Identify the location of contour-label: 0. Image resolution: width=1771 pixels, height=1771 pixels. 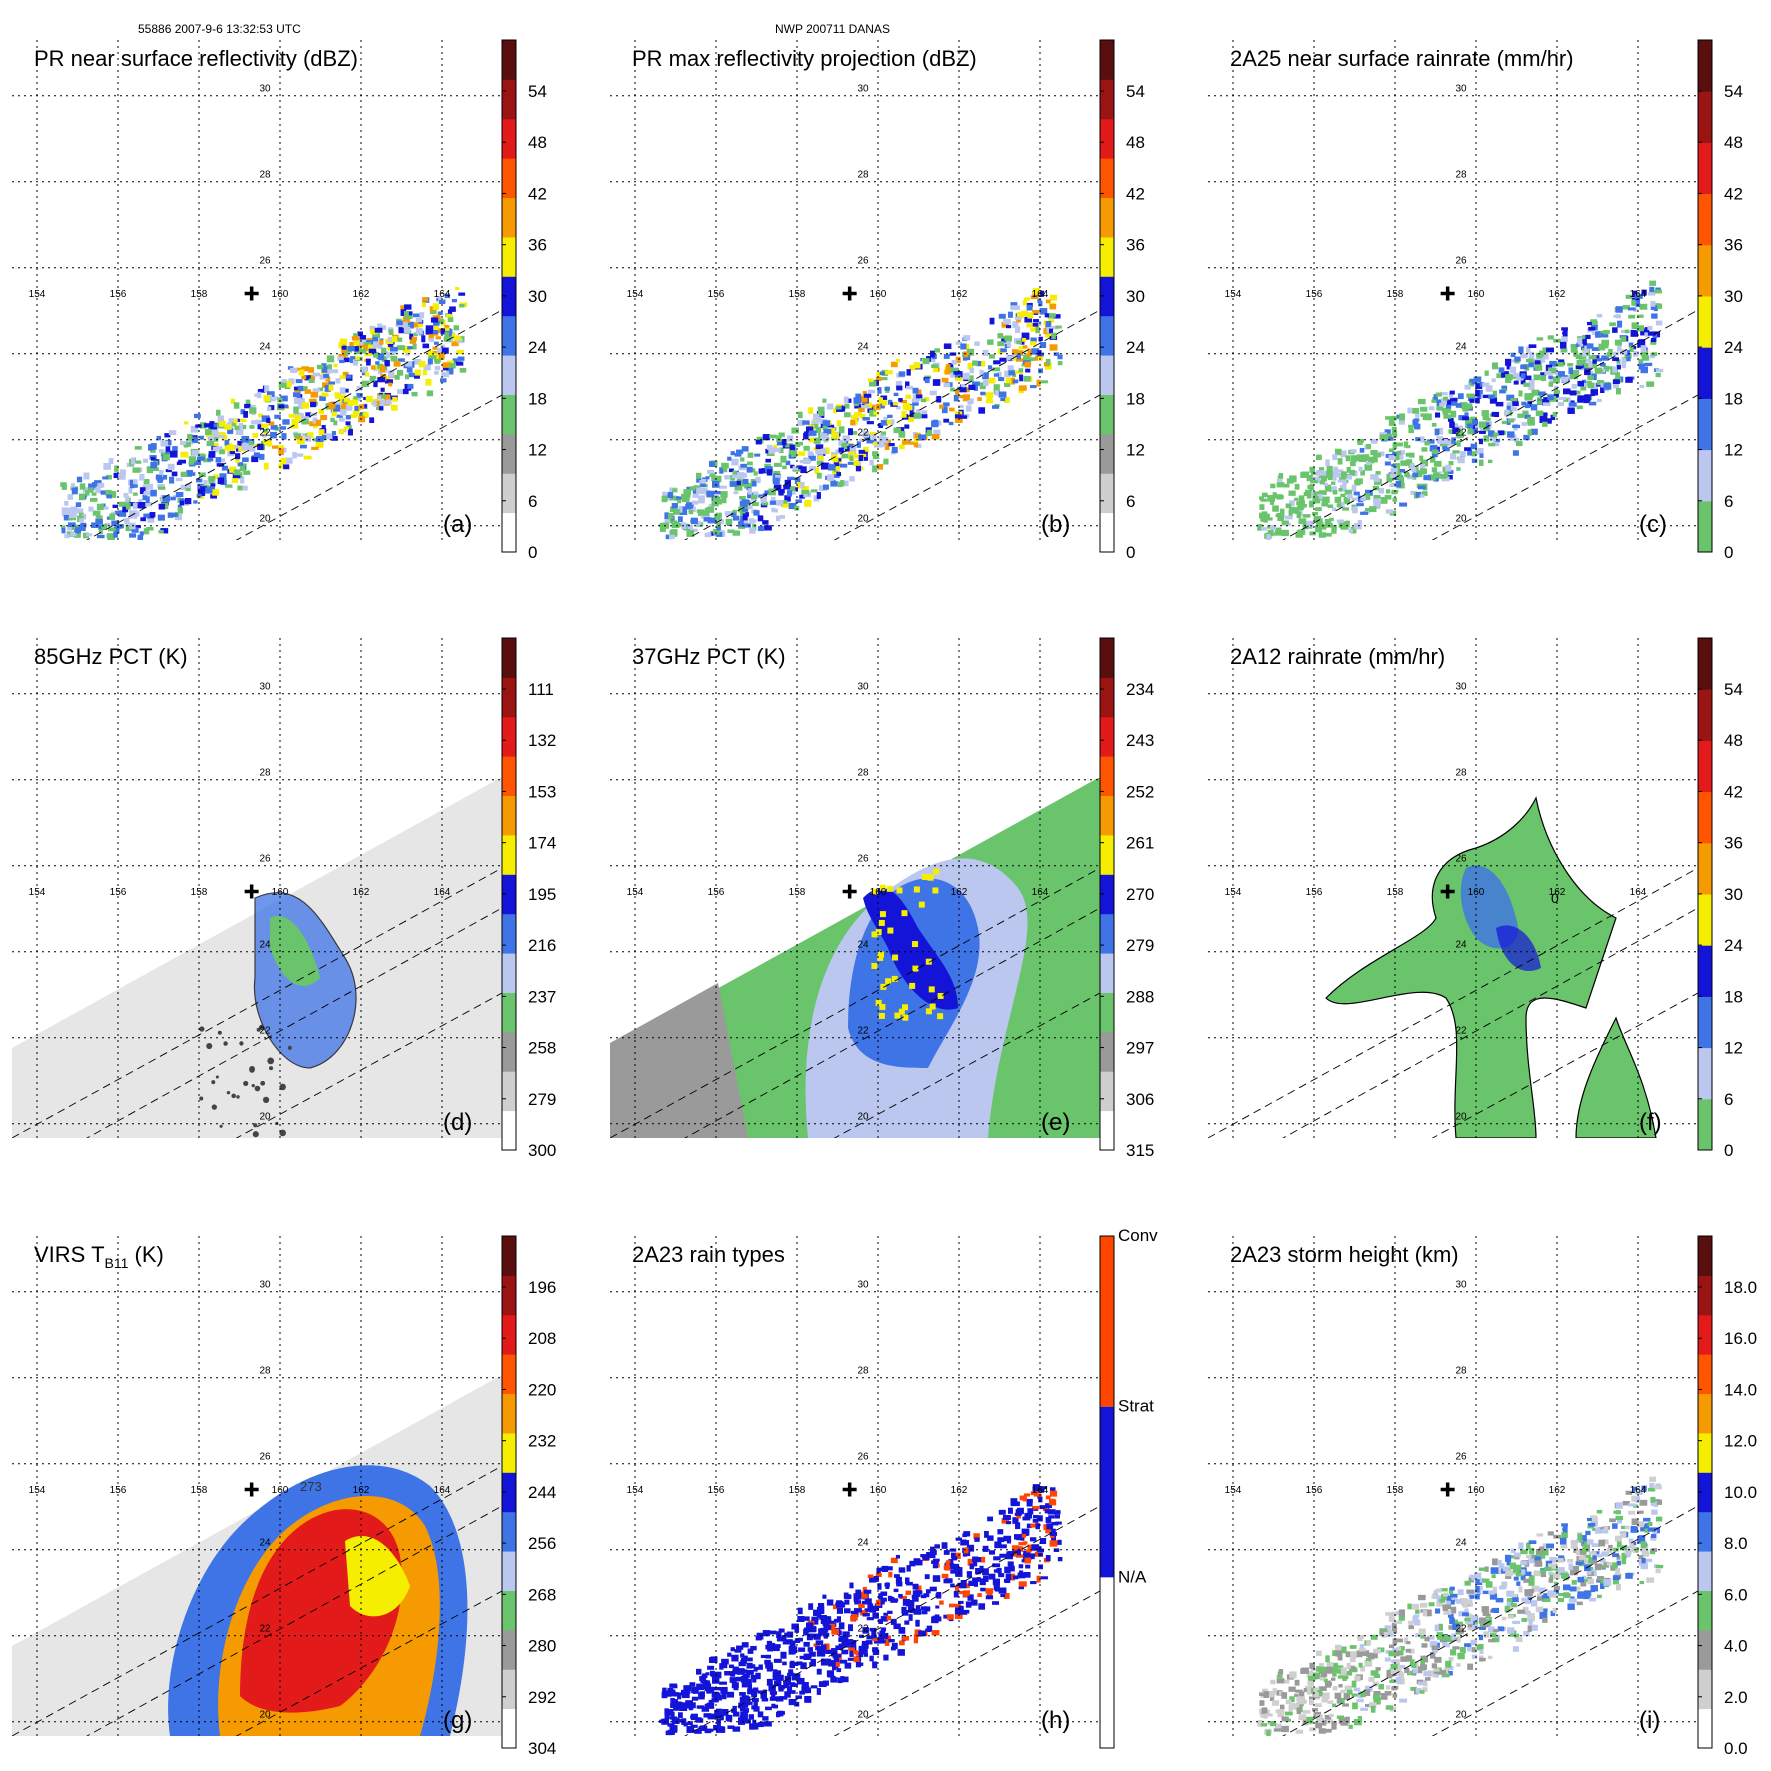
(1555, 898).